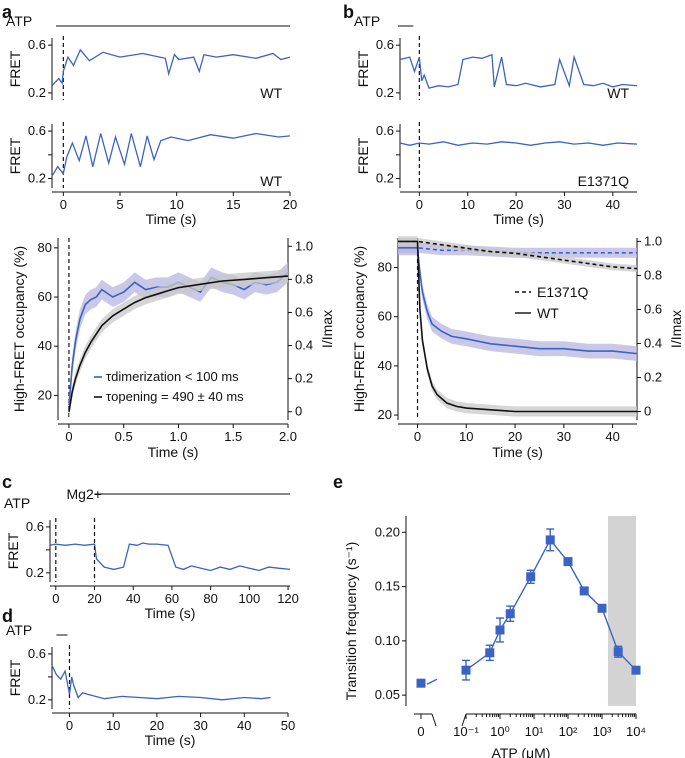 The image size is (685, 758). What do you see at coordinates (288, 436) in the screenshot?
I see `x-tick-label: 2.0` at bounding box center [288, 436].